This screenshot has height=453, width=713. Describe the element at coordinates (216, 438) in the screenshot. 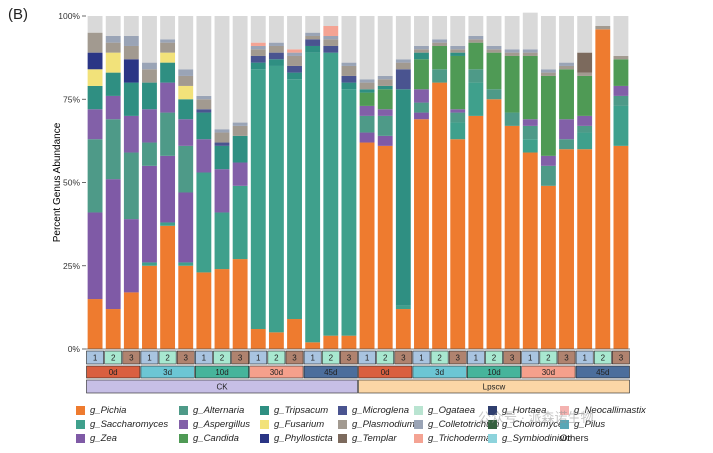

I see `legend-label: g_Candida` at that location.